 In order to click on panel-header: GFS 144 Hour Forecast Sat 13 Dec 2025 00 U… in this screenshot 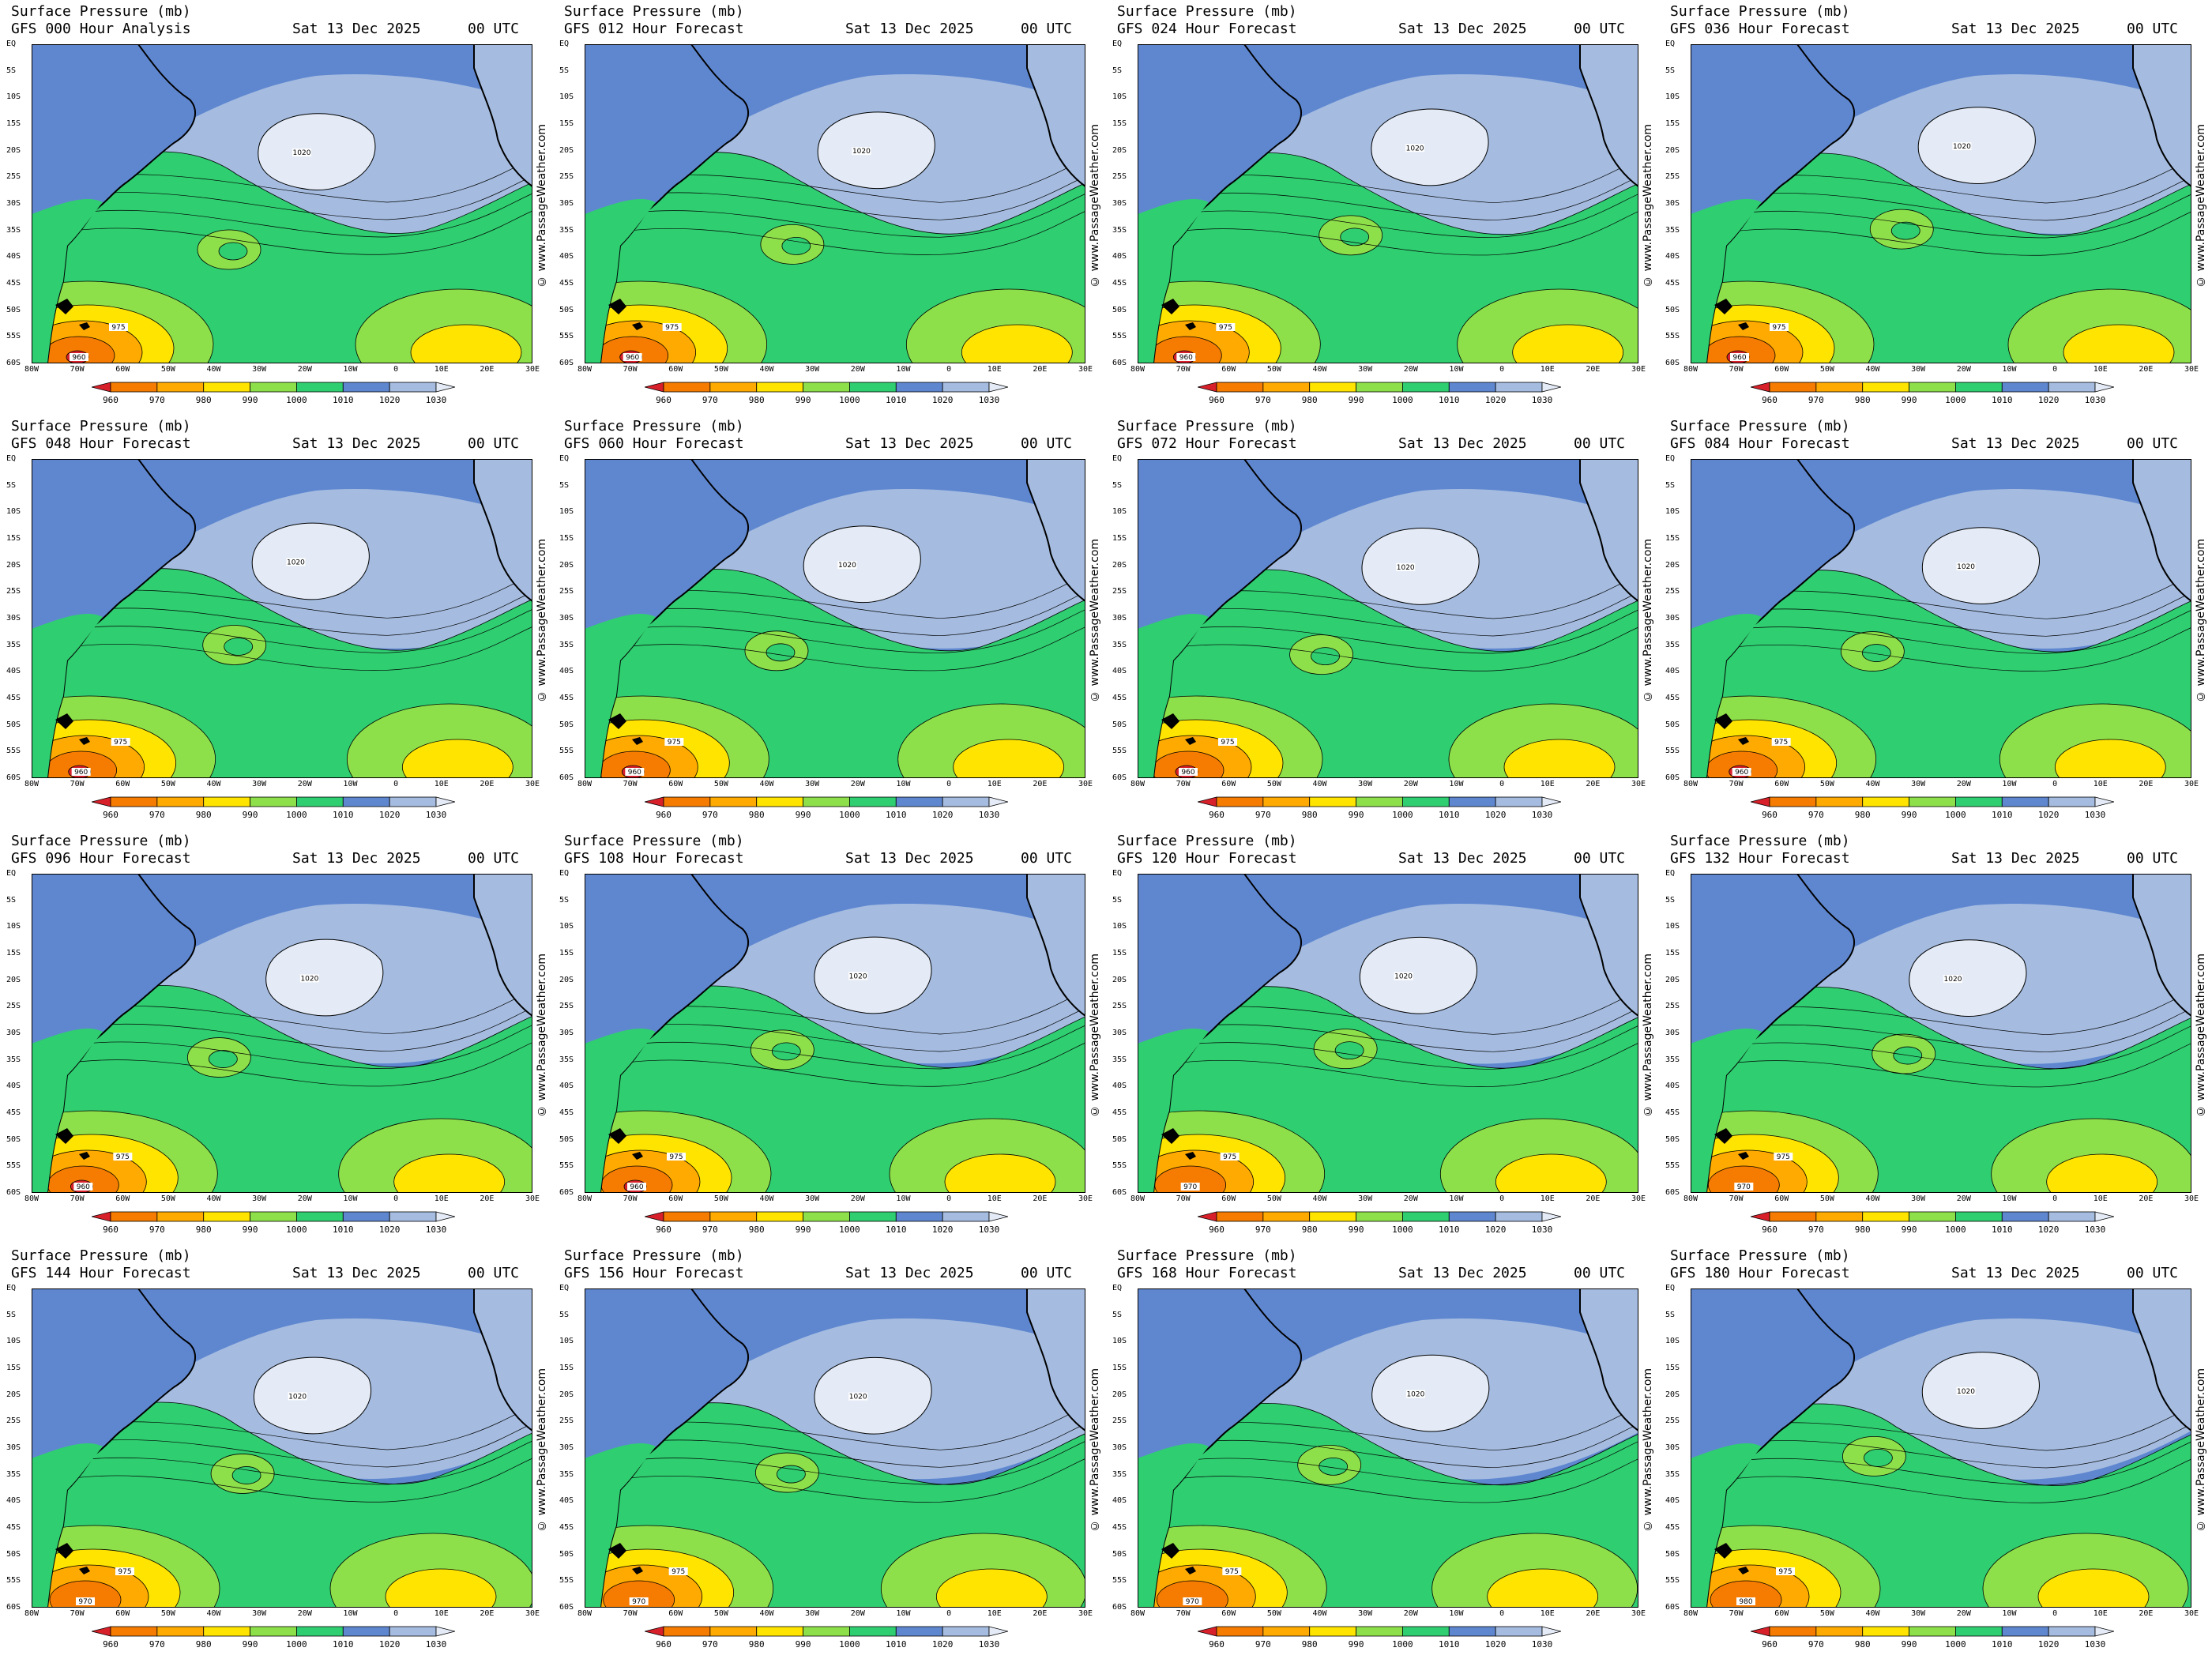, I will do `click(276, 1274)`.